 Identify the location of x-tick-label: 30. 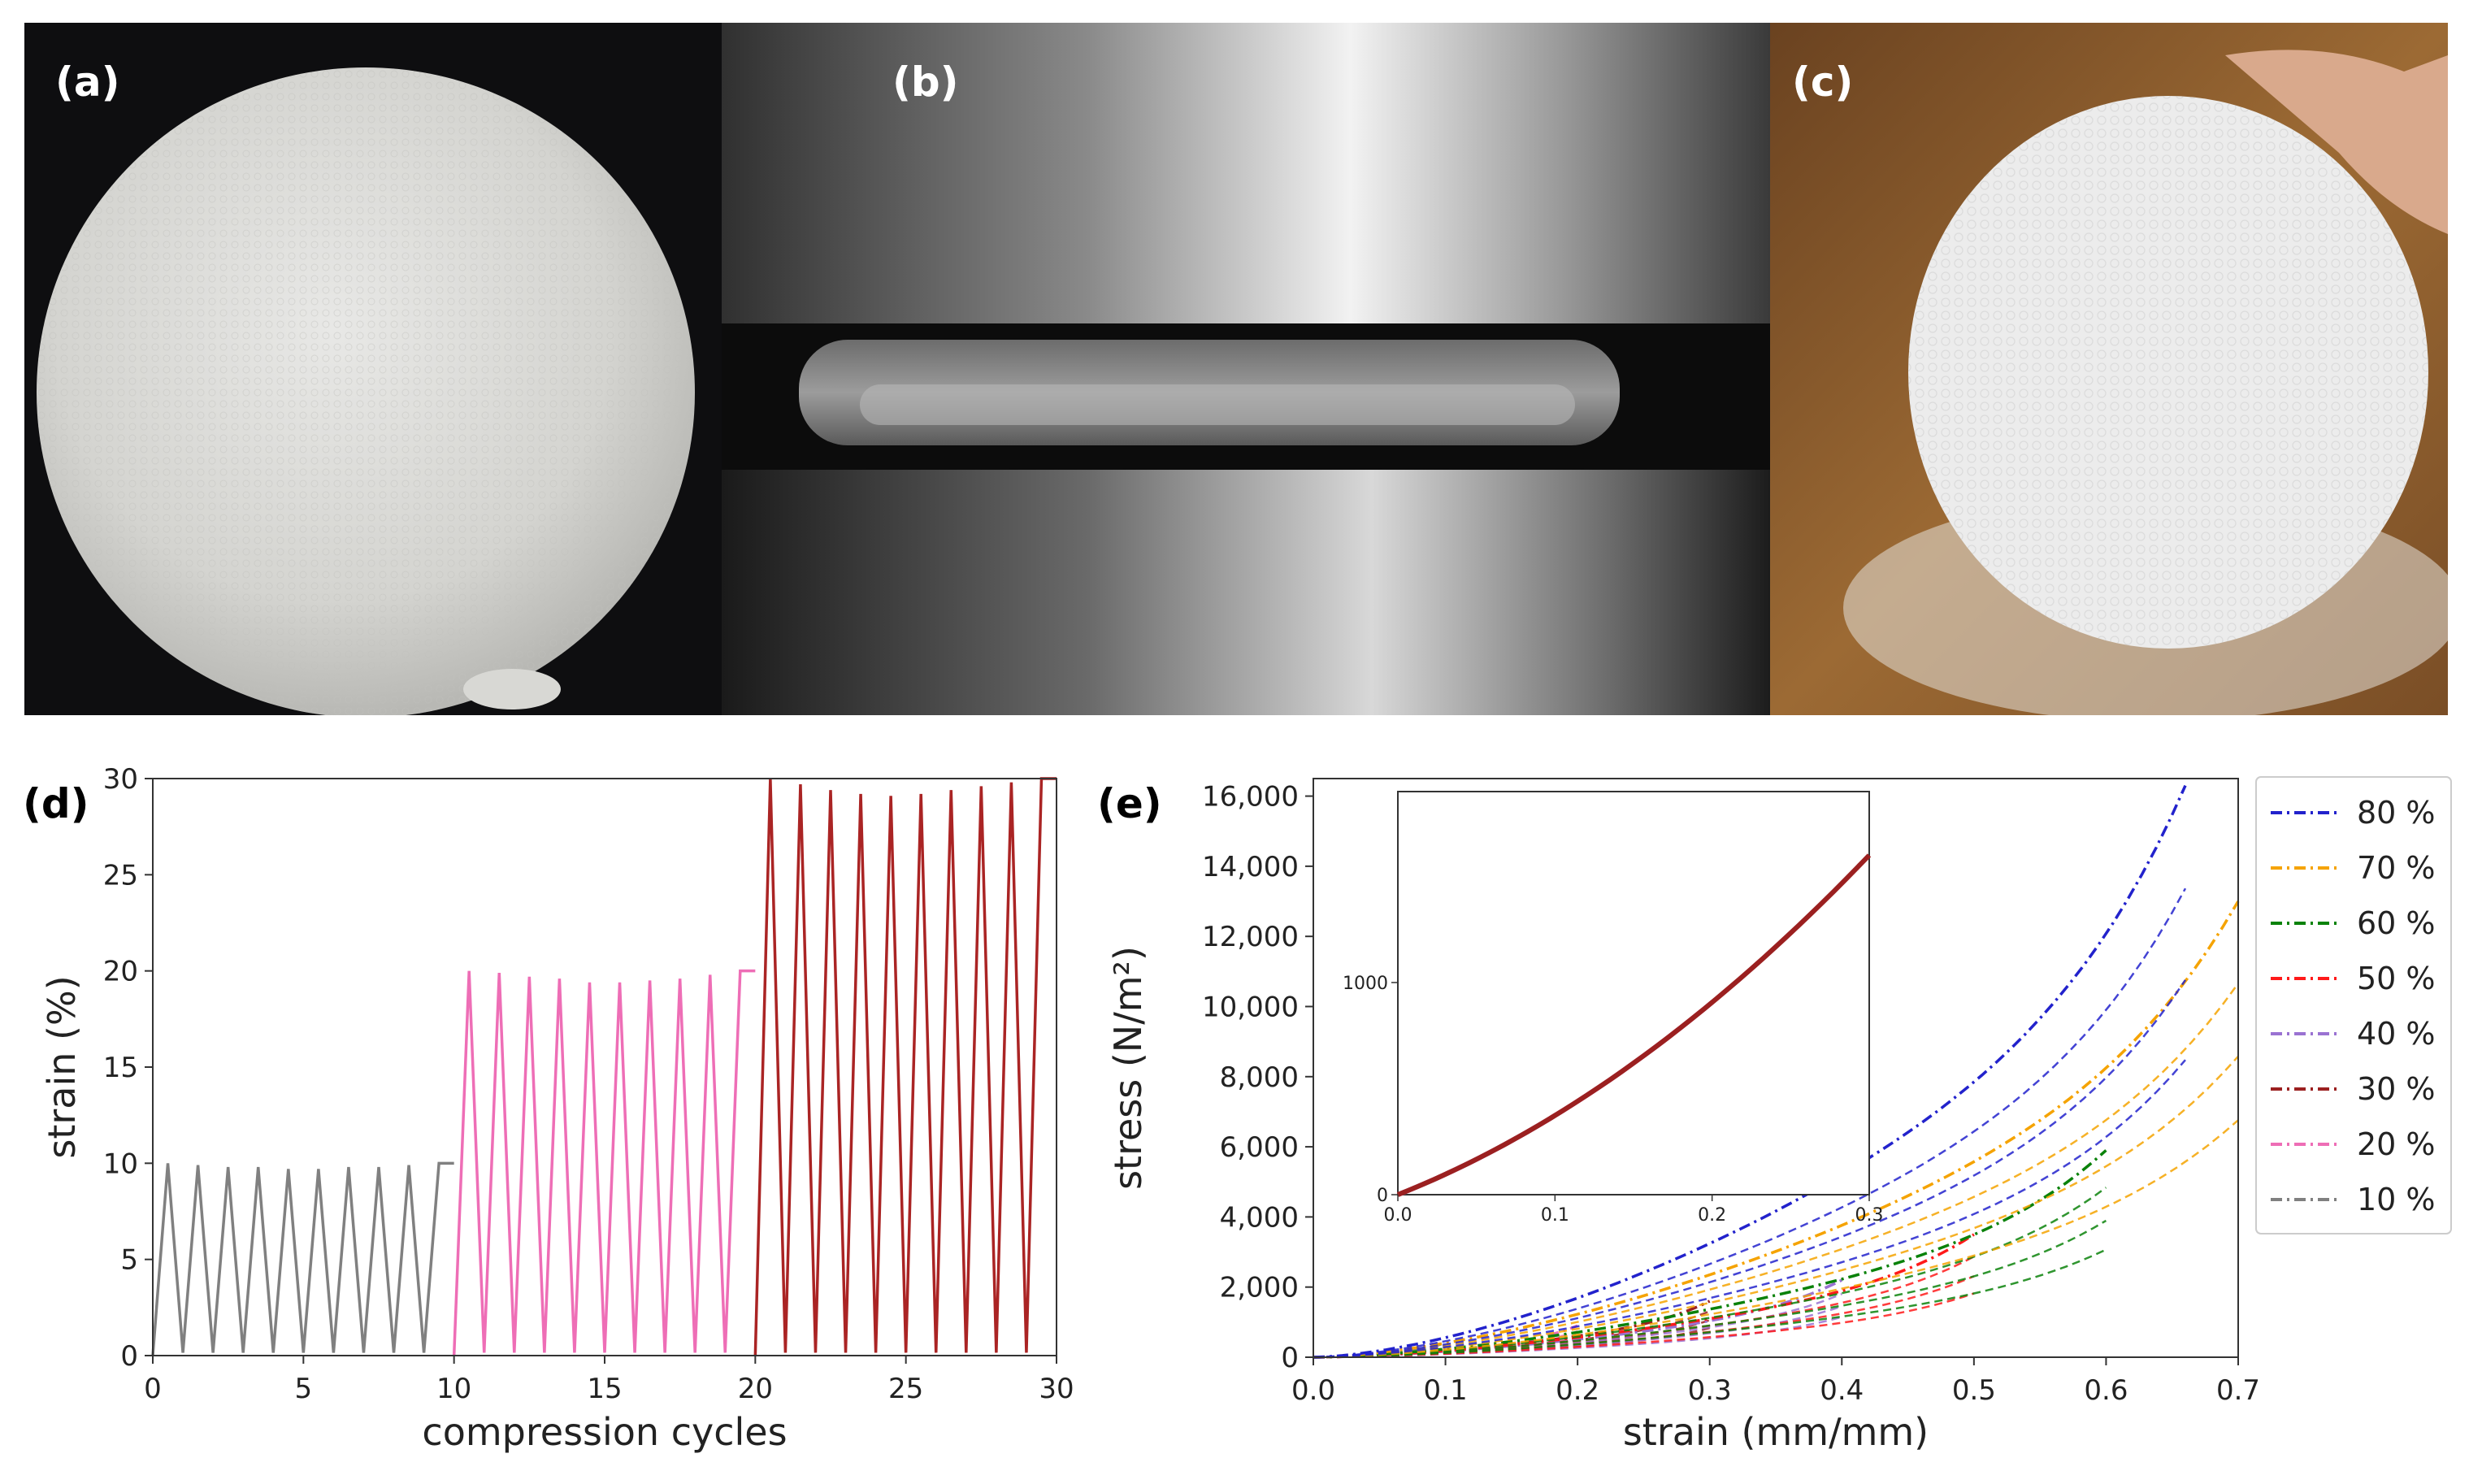
(1056, 1389).